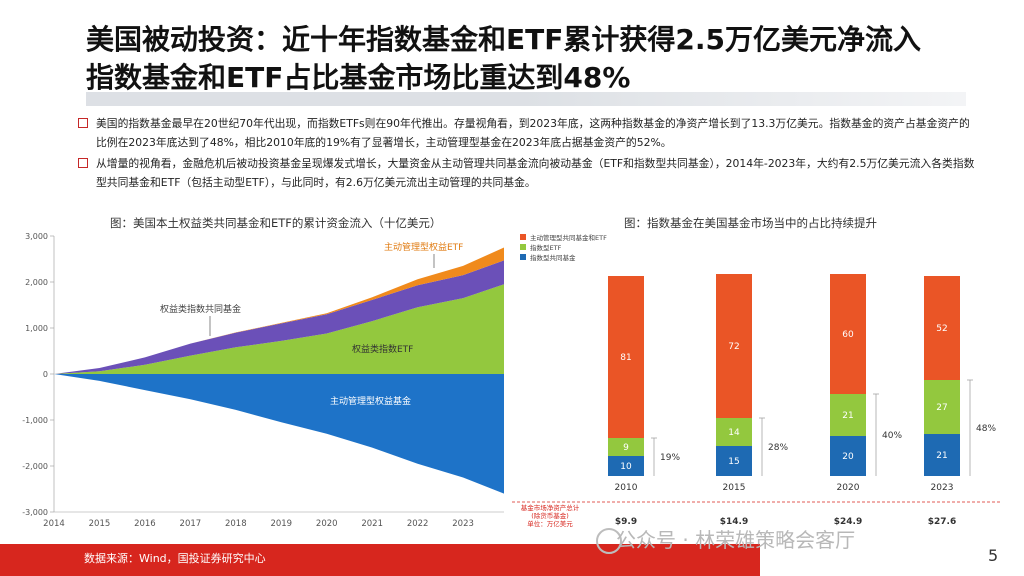  What do you see at coordinates (200, 309) in the screenshot?
I see `label-index-mf: 权益类指数共同基金` at bounding box center [200, 309].